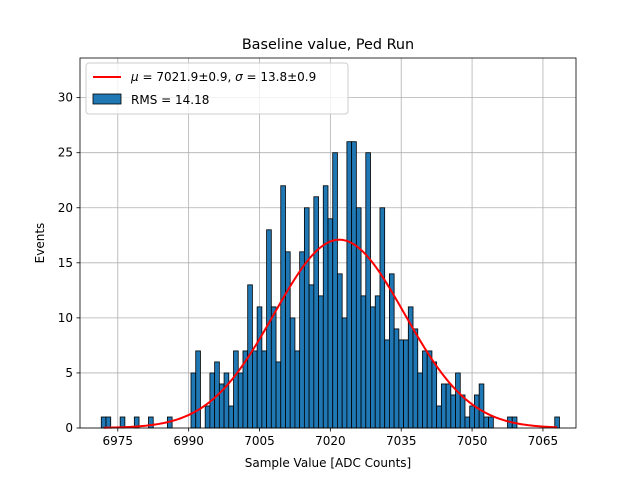 The height and width of the screenshot is (480, 640). What do you see at coordinates (40, 243) in the screenshot?
I see `y-axis-label: Events` at bounding box center [40, 243].